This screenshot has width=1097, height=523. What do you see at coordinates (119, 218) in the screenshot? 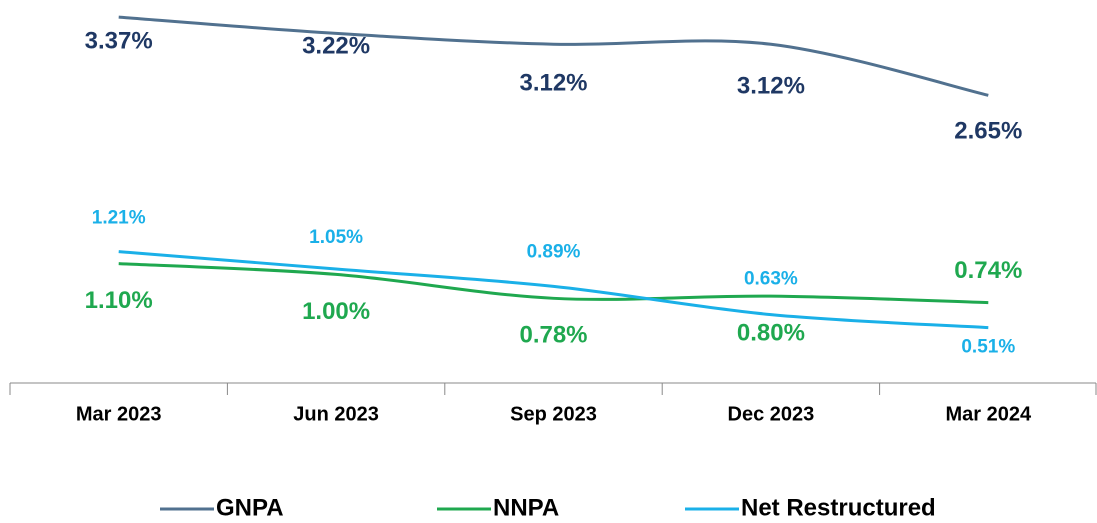
I see `data-label: 1.21%` at bounding box center [119, 218].